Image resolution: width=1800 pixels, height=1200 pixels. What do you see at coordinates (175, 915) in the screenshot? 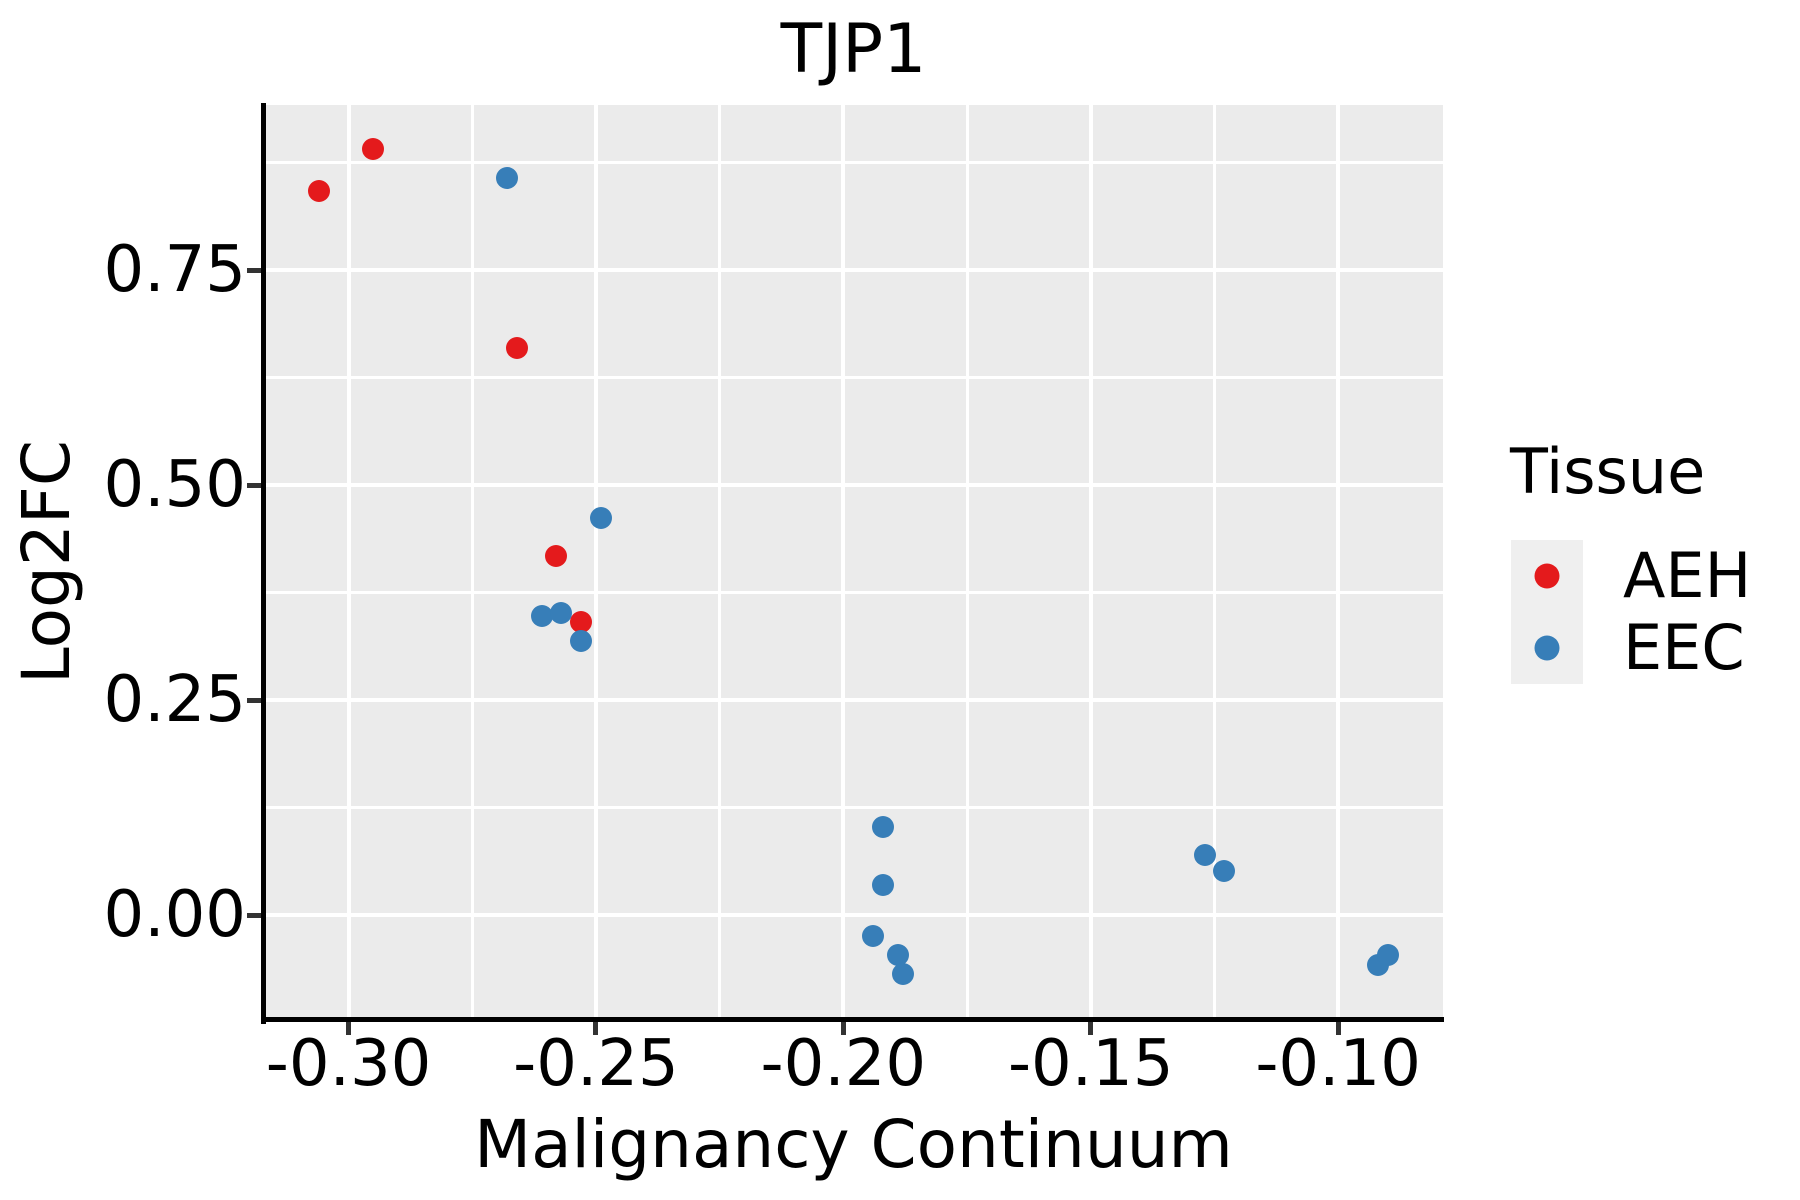
I see `y-tick-label: 0.00` at bounding box center [175, 915].